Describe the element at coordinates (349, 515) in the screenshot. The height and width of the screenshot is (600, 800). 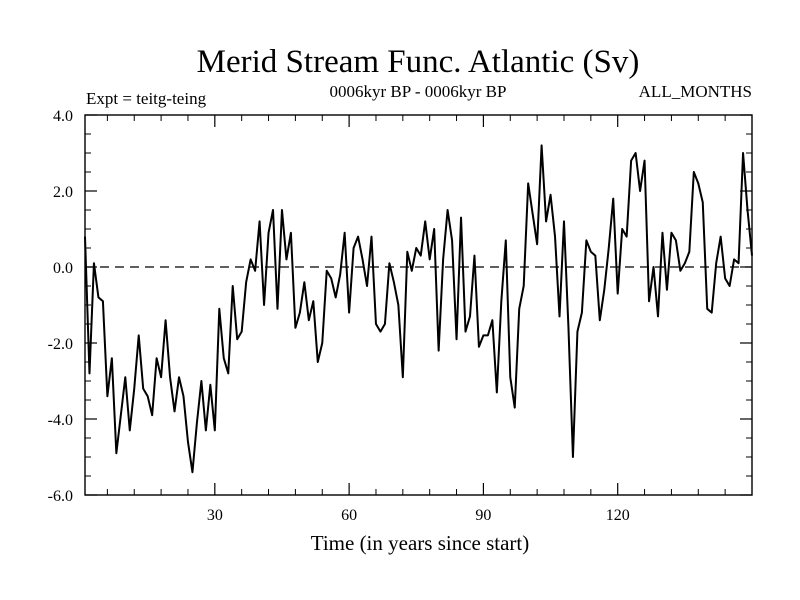
I see `x-tick-label: 60` at that location.